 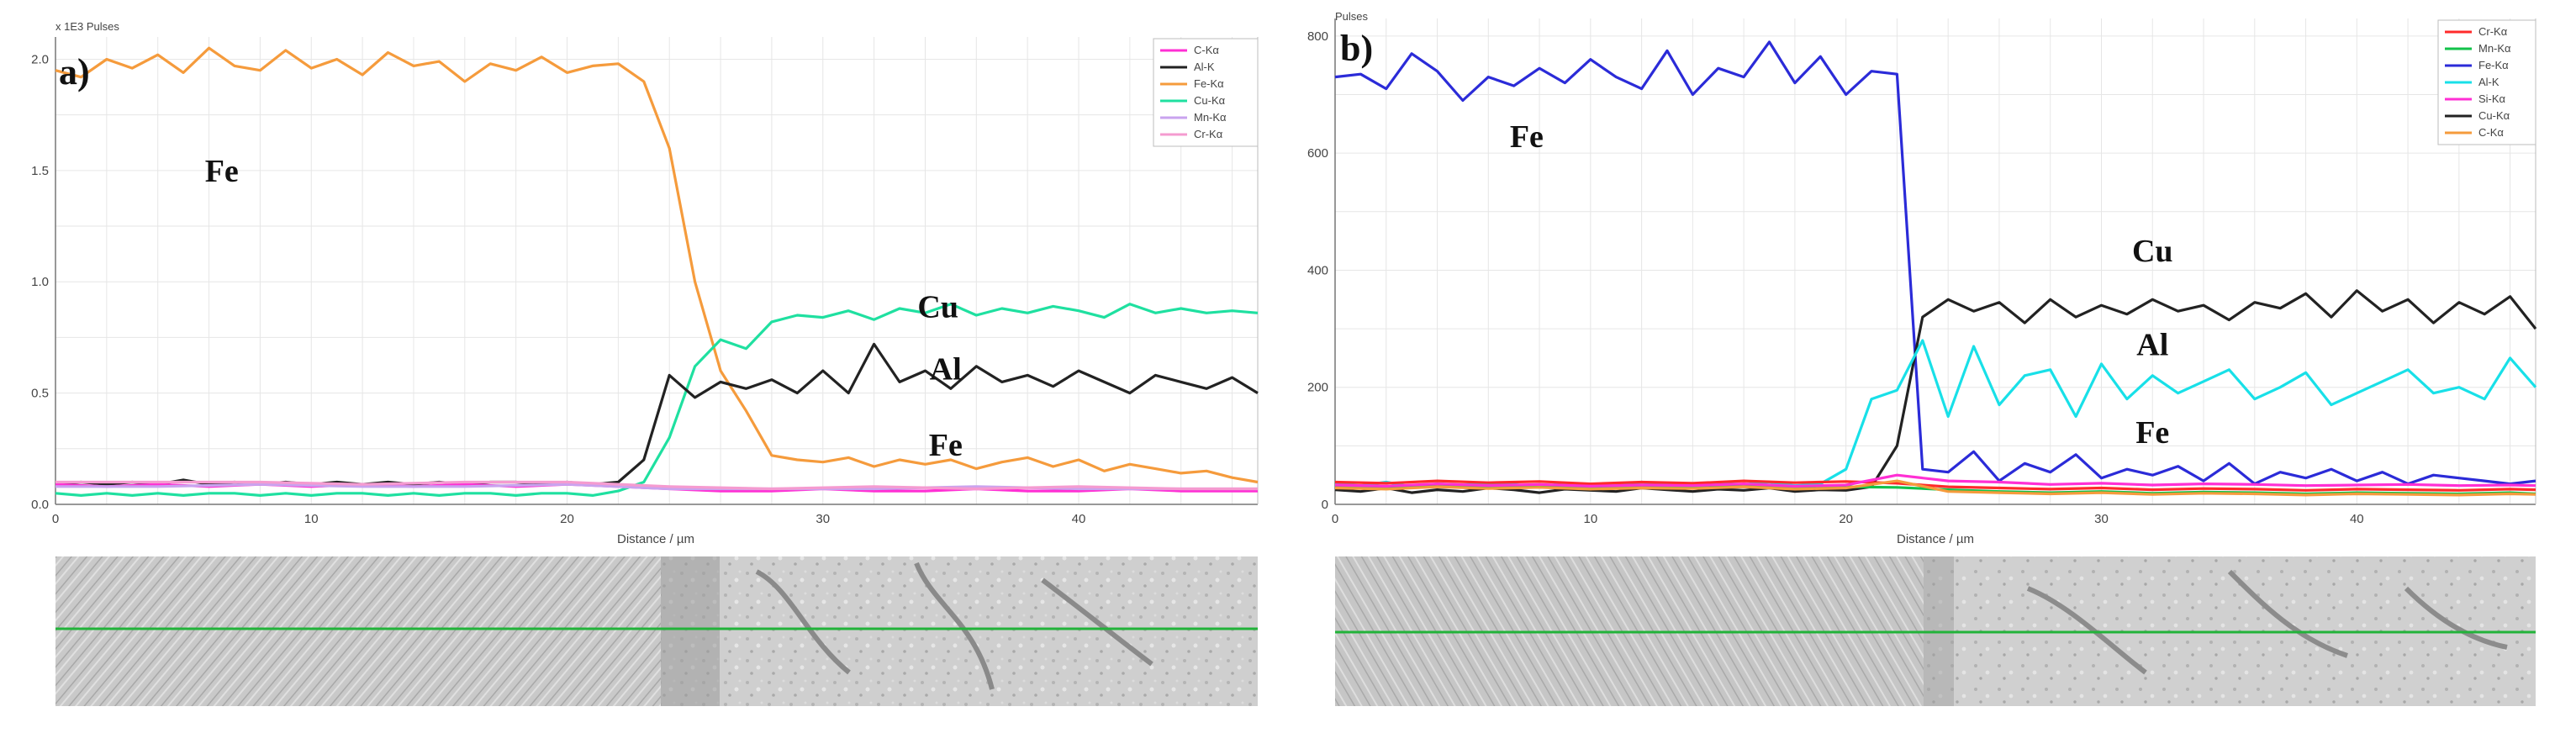 What do you see at coordinates (1352, 16) in the screenshot?
I see `units-label-b: Pulses` at bounding box center [1352, 16].